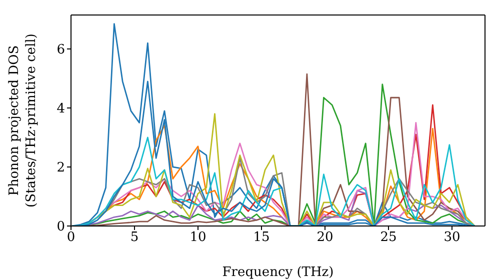 The height and width of the screenshot is (280, 500). I want to click on y-tick-label: 4, so click(60, 109).